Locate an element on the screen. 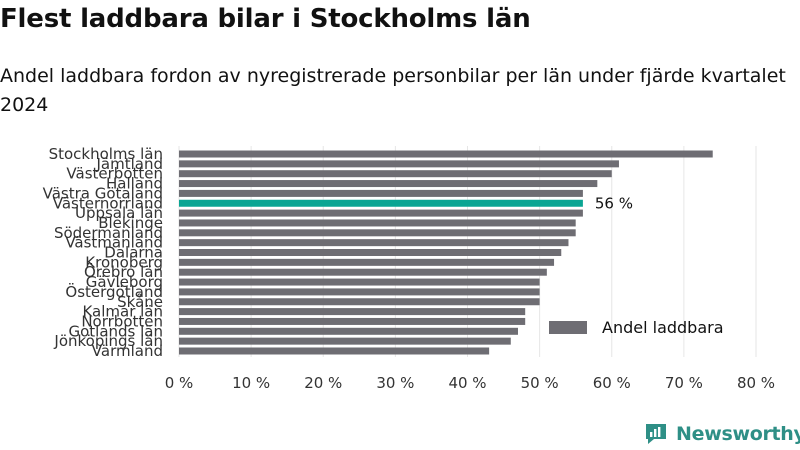 The width and height of the screenshot is (800, 450). chart-title: Flest laddbara bilar i Stockholms län is located at coordinates (265, 19).